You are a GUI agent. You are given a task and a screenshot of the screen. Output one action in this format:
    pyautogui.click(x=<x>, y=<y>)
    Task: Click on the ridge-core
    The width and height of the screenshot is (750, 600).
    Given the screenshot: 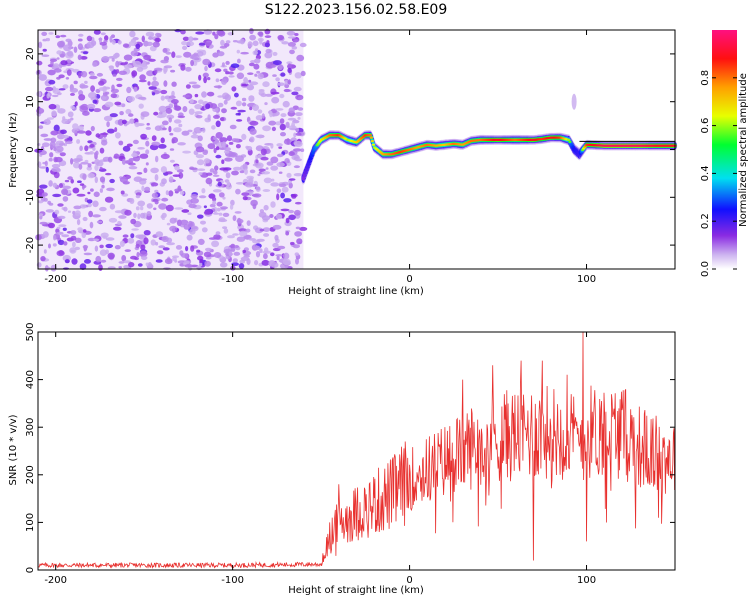 What is the action you would take?
    pyautogui.click(x=569, y=139)
    